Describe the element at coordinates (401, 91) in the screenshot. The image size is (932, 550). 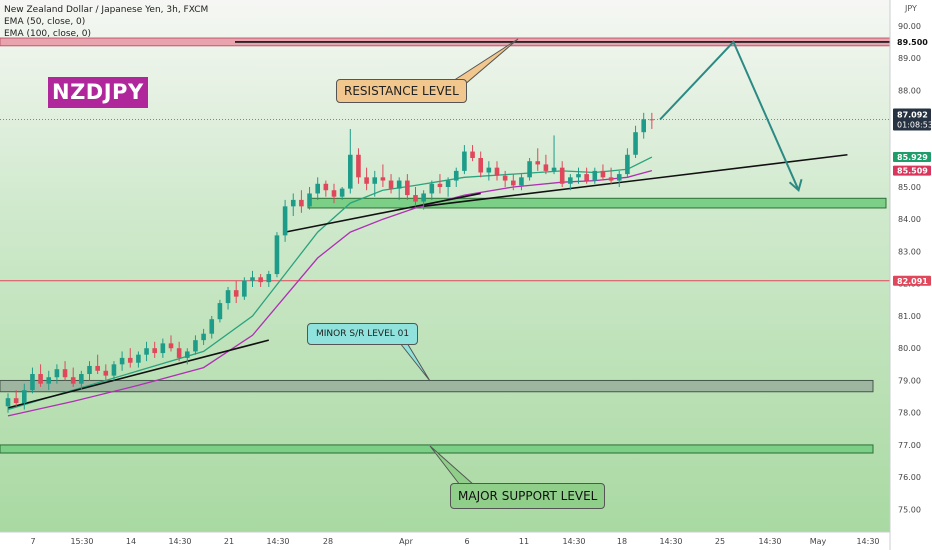
I see `resistance-level-callout: RESISTANCE LEVEL` at that location.